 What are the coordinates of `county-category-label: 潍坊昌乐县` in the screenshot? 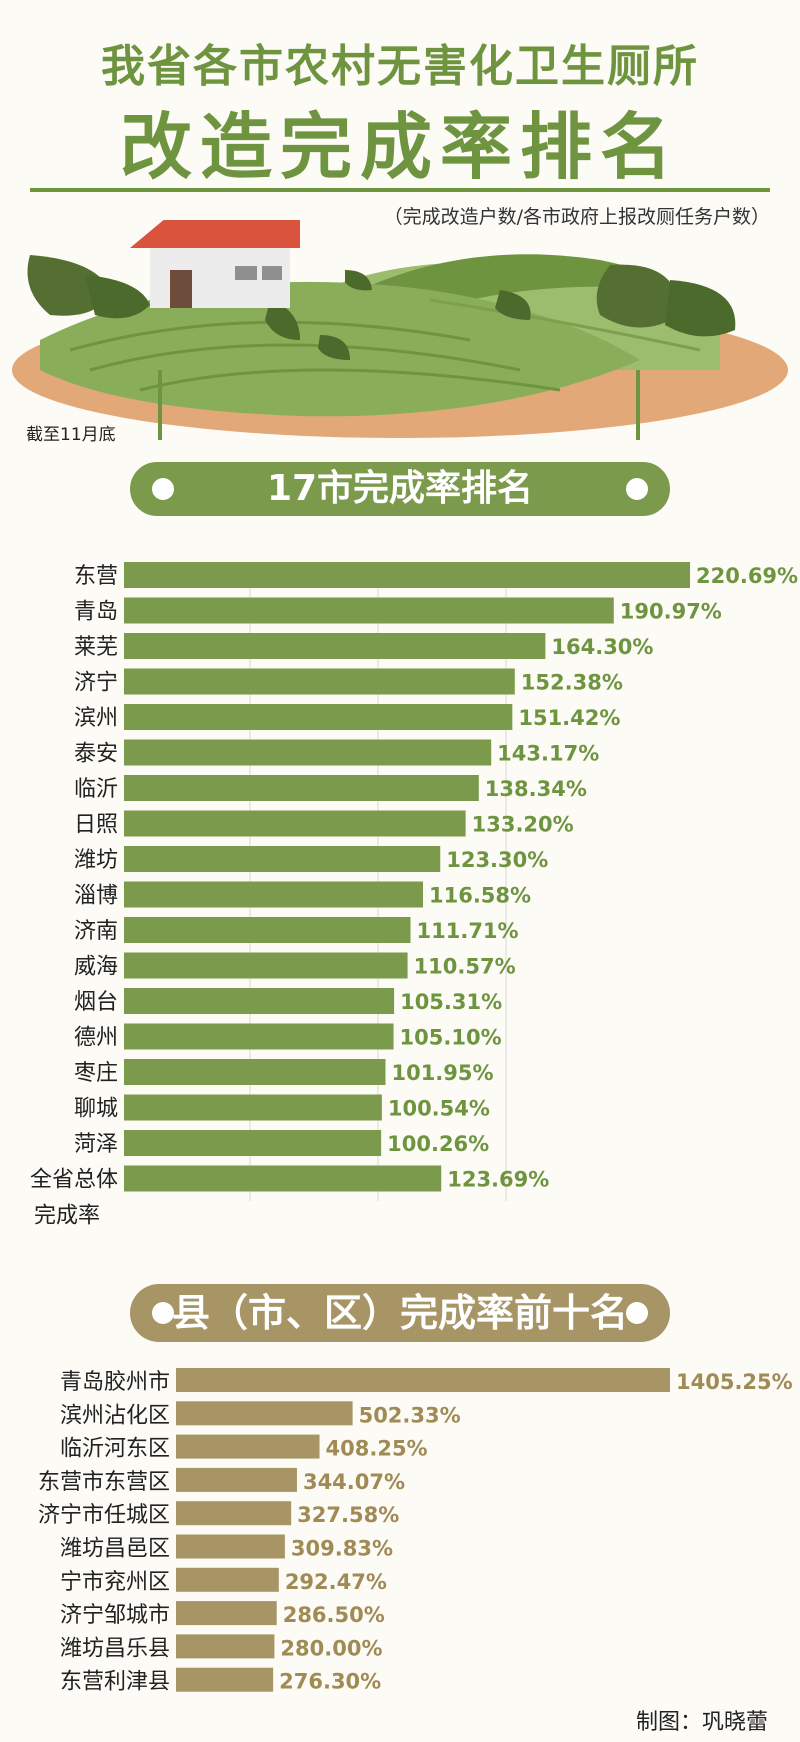 It's located at (115, 1648).